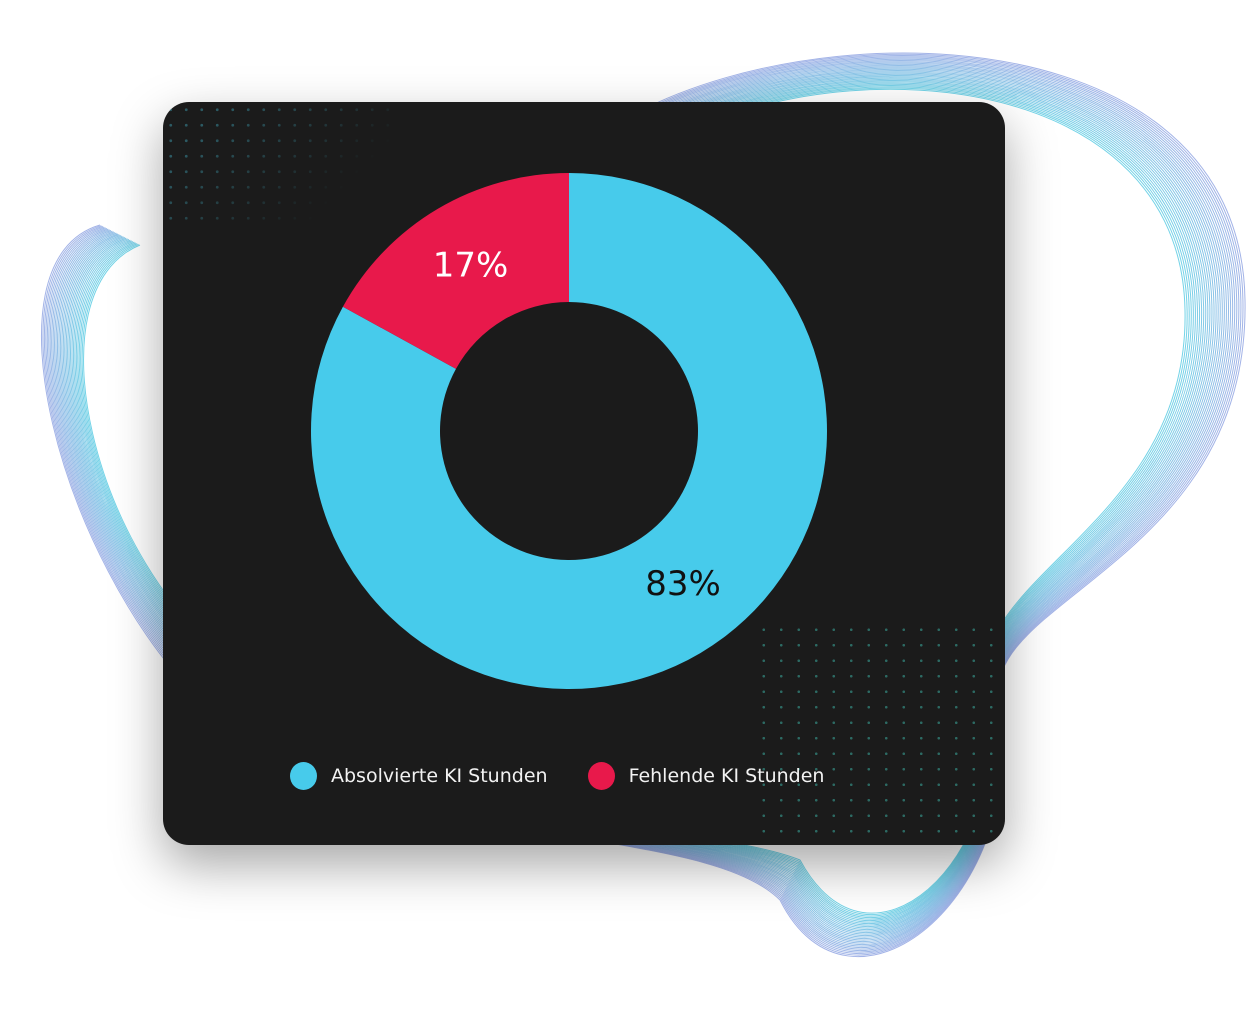 The height and width of the screenshot is (1019, 1253). I want to click on data-label-0: 83%, so click(683, 584).